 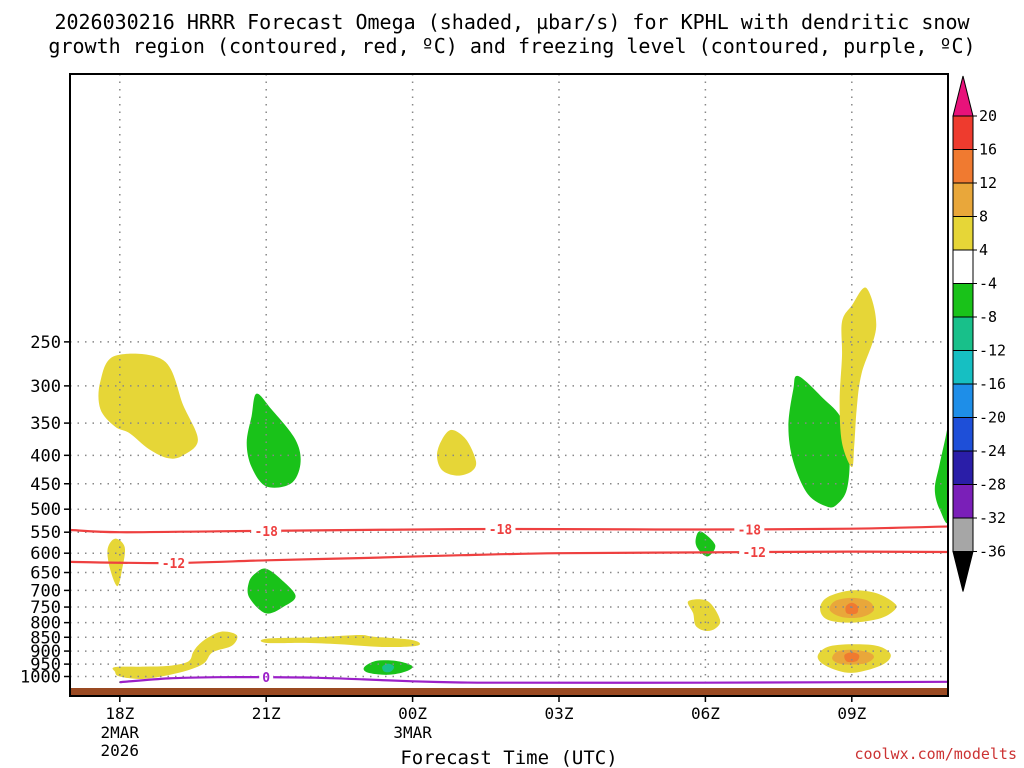 I want to click on colorbar-label-8: -16, so click(x=992, y=384).